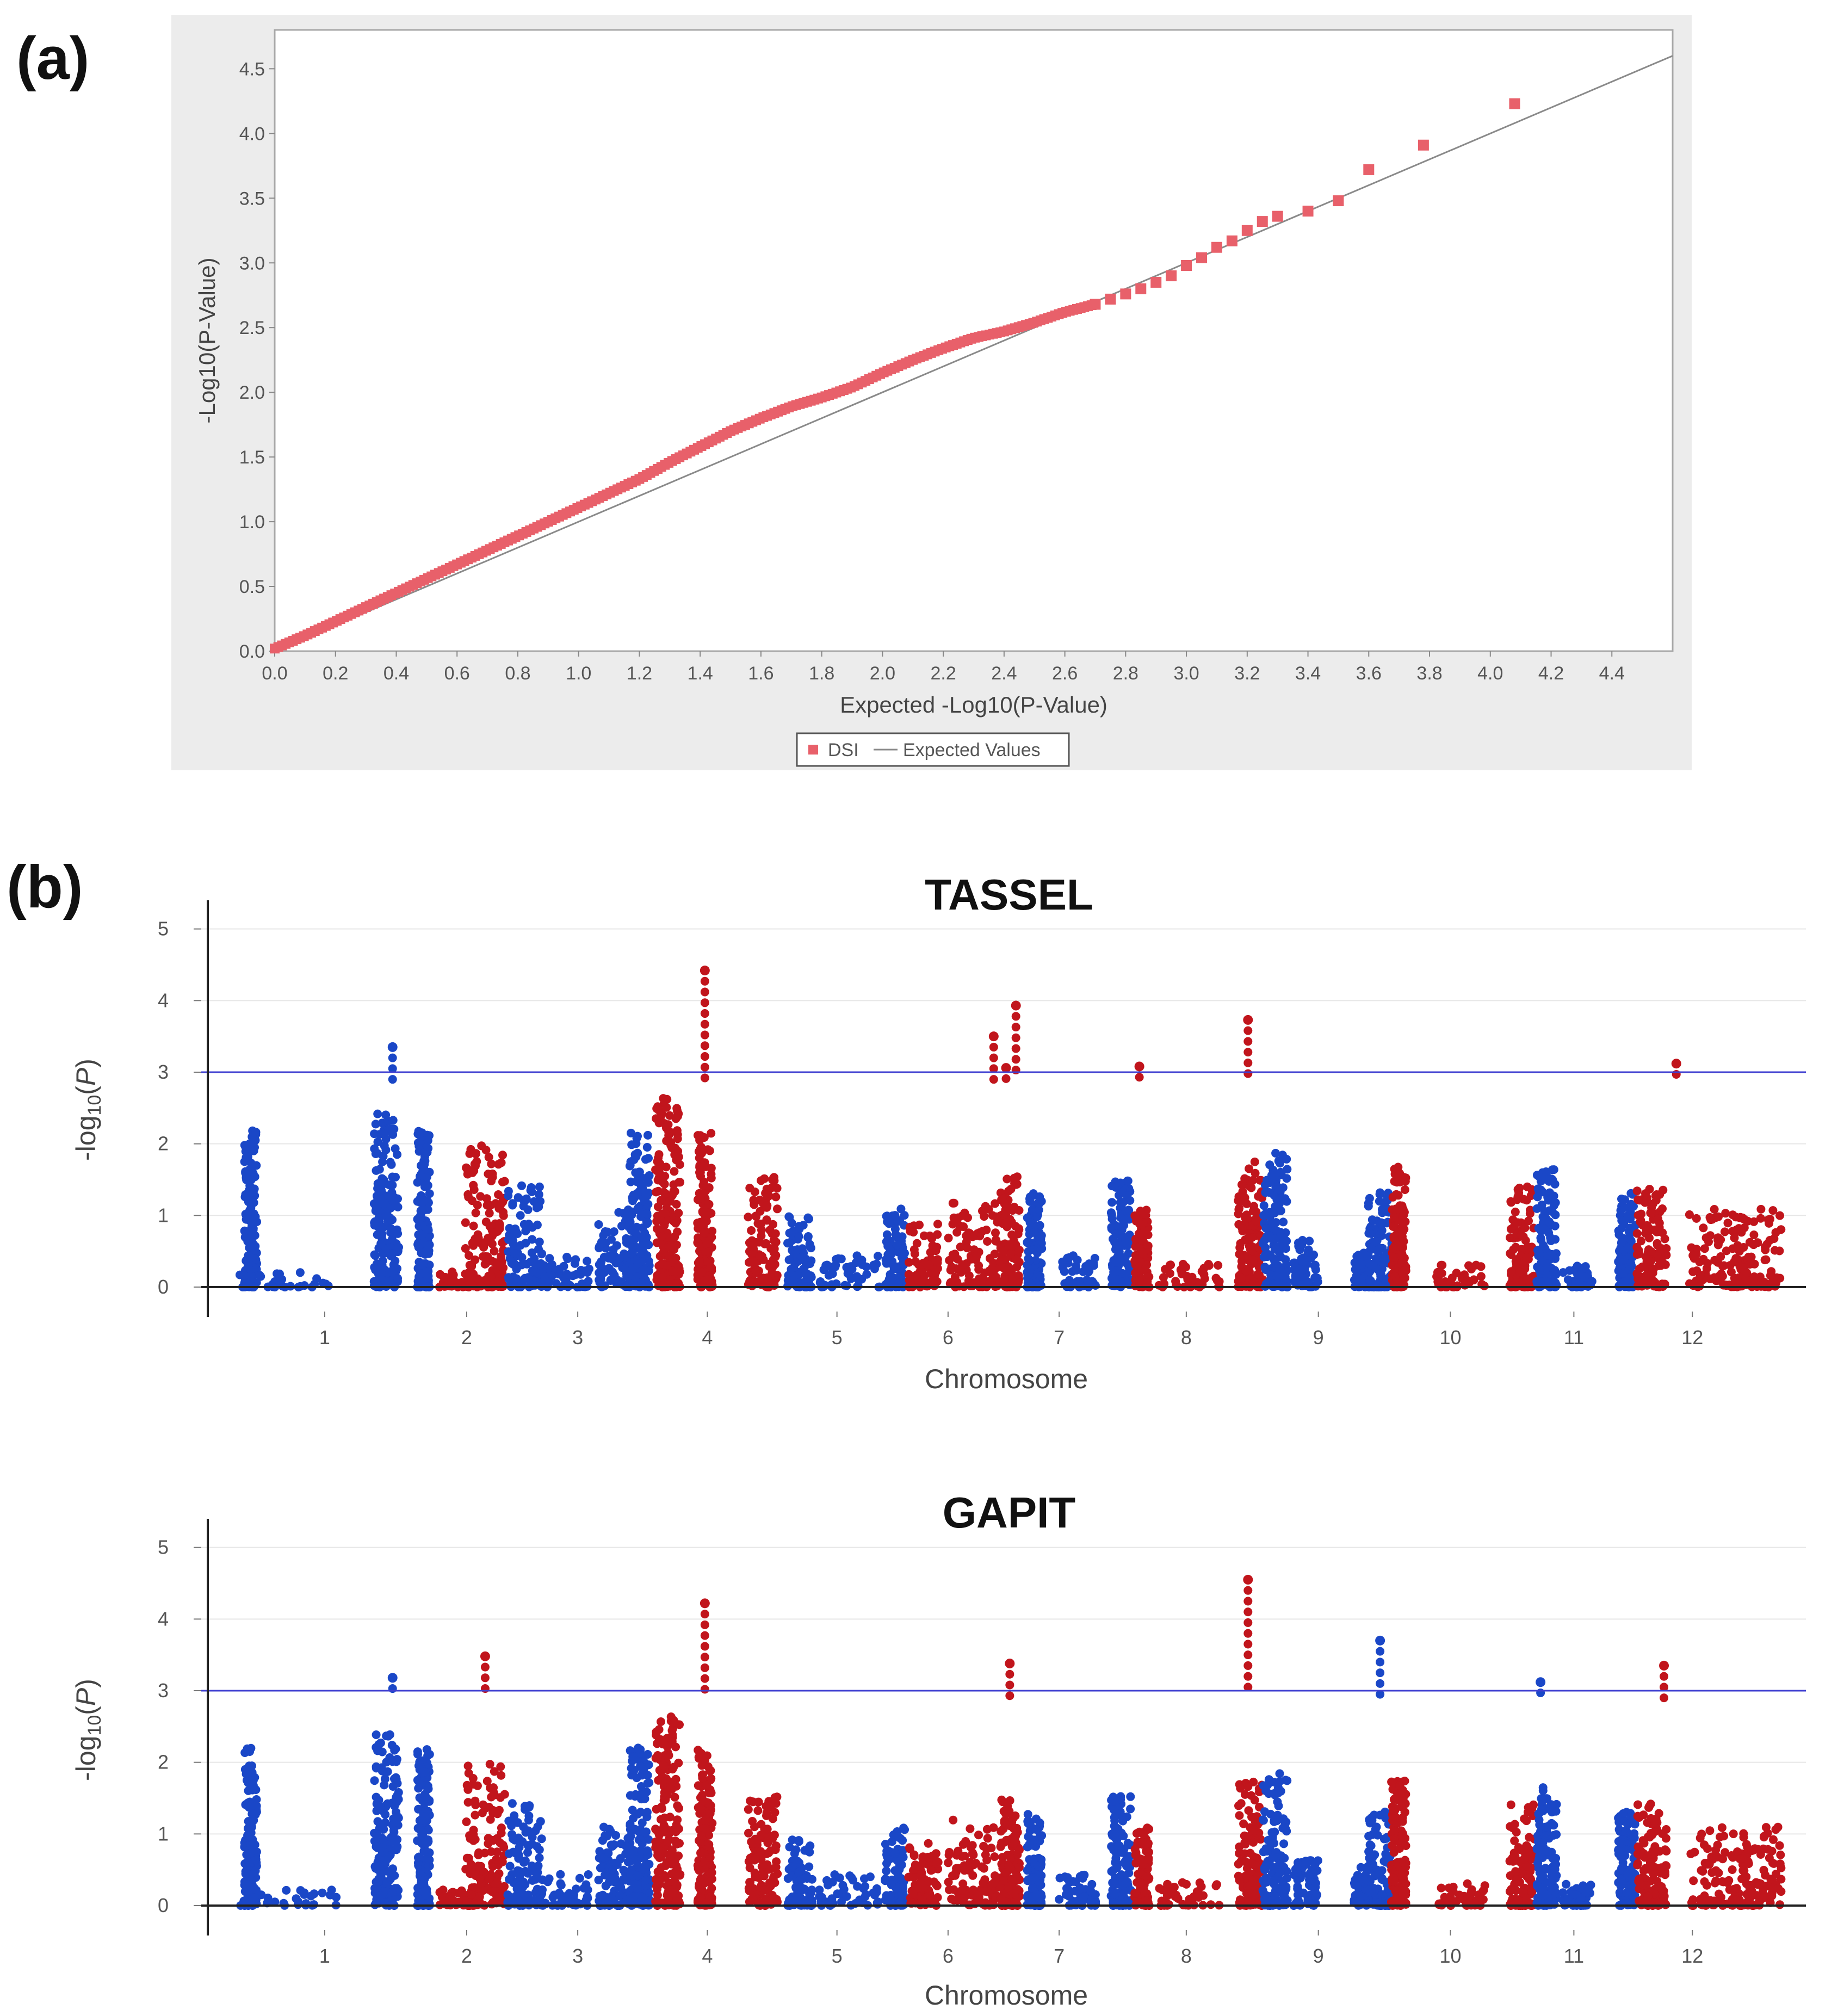  I want to click on qq-x-tick-label: 1.4, so click(700, 673).